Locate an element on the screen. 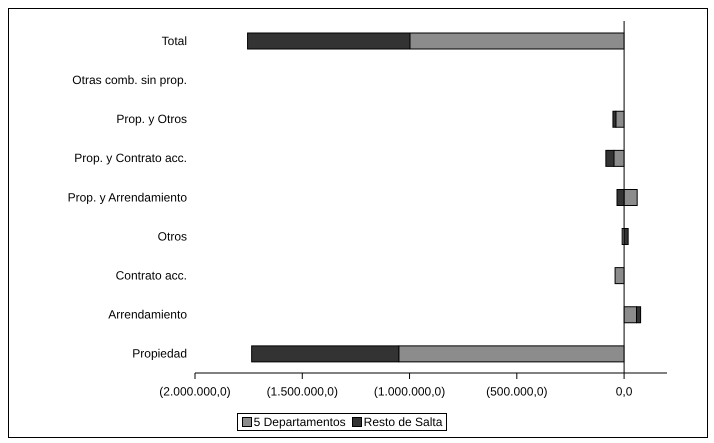 This screenshot has width=714, height=443. y-tick-label: Propiedad is located at coordinates (159, 353).